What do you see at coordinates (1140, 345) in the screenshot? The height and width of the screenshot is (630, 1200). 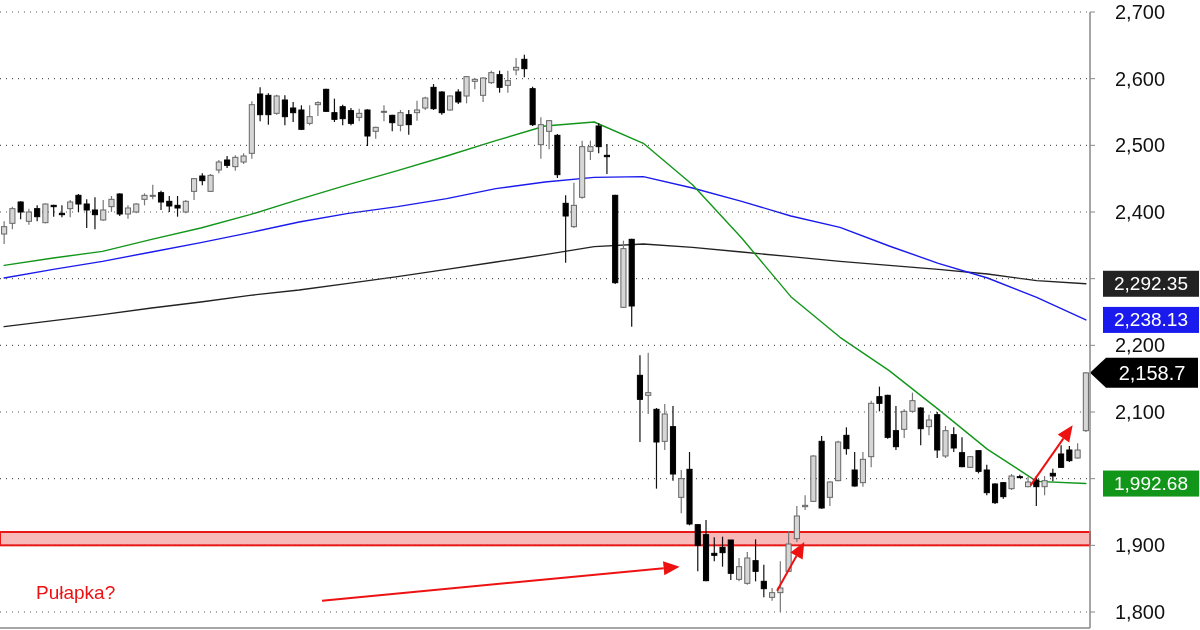 I see `y-tick-label: 2,200` at bounding box center [1140, 345].